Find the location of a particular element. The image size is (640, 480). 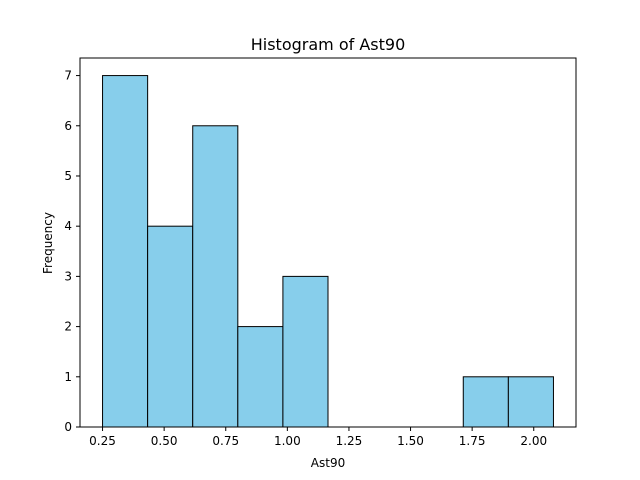

y-tick-label-4: 4 is located at coordinates (68, 226).